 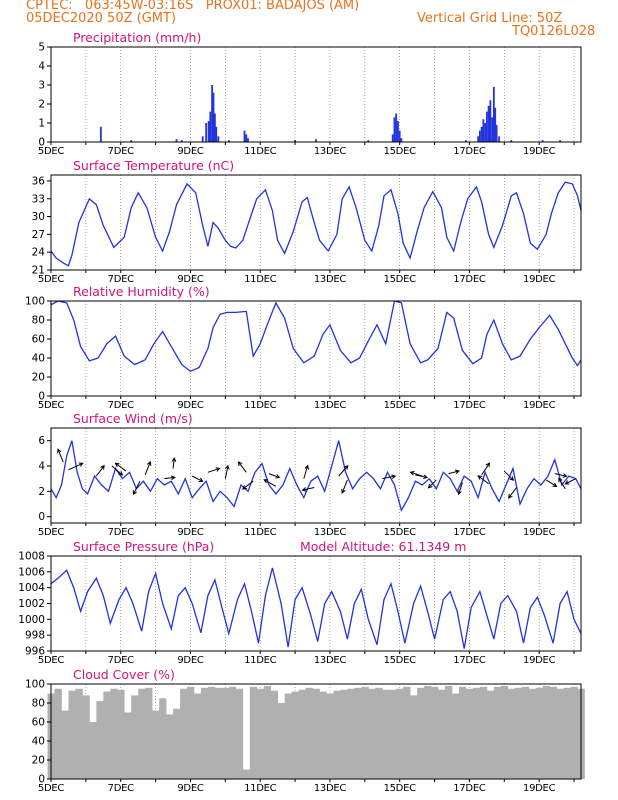 I want to click on humidity-xtick-label: 9DEC, so click(x=190, y=405).